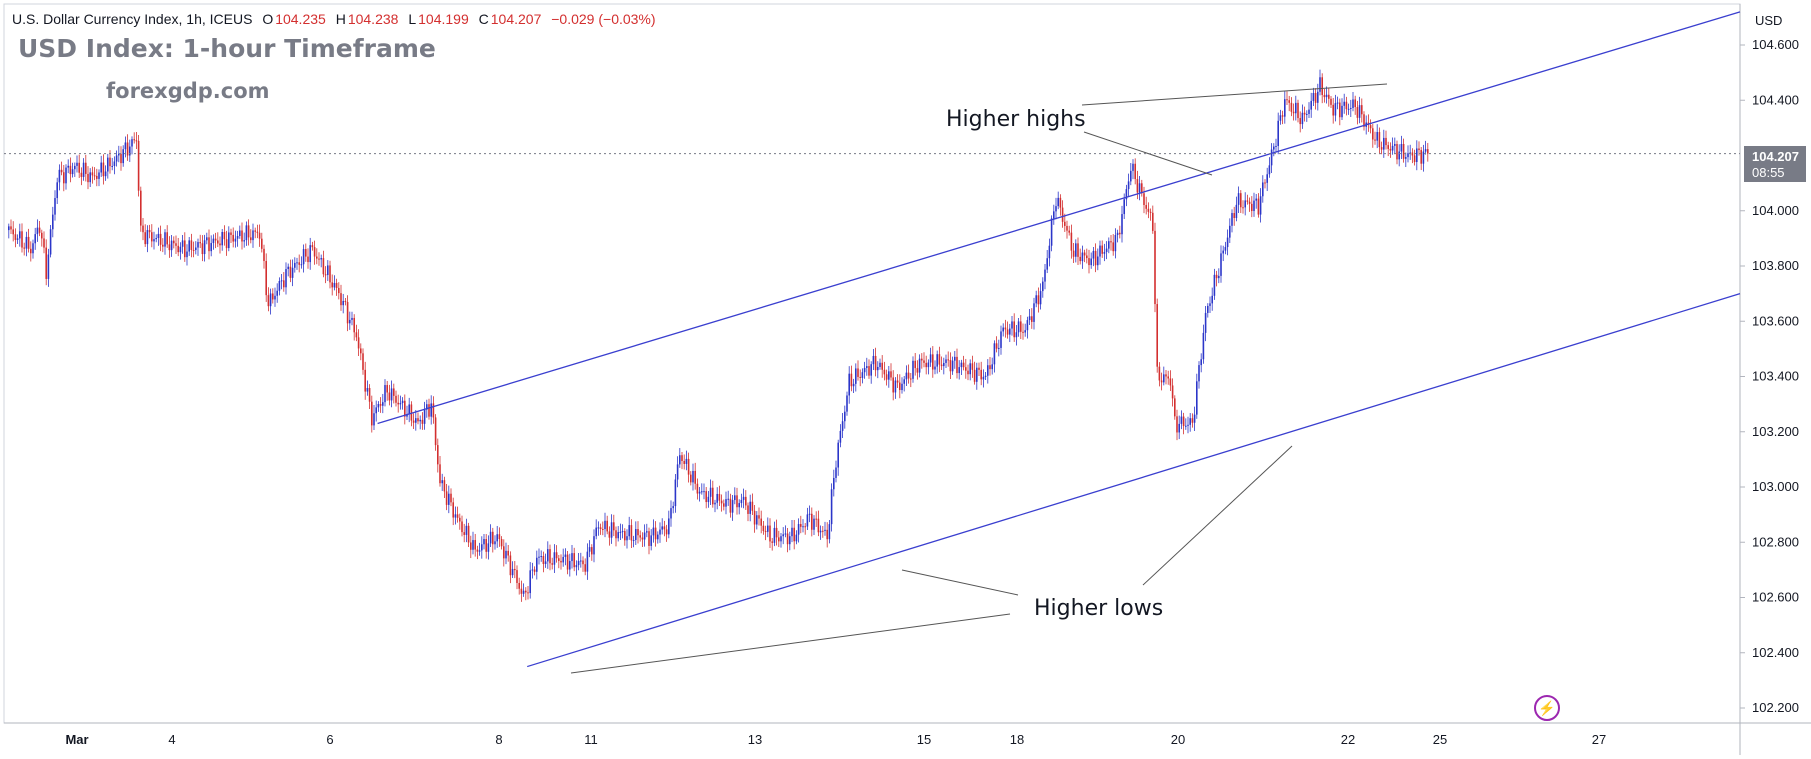 This screenshot has height=759, width=1811. I want to click on price-tick-label: 104.000, so click(1775, 210).